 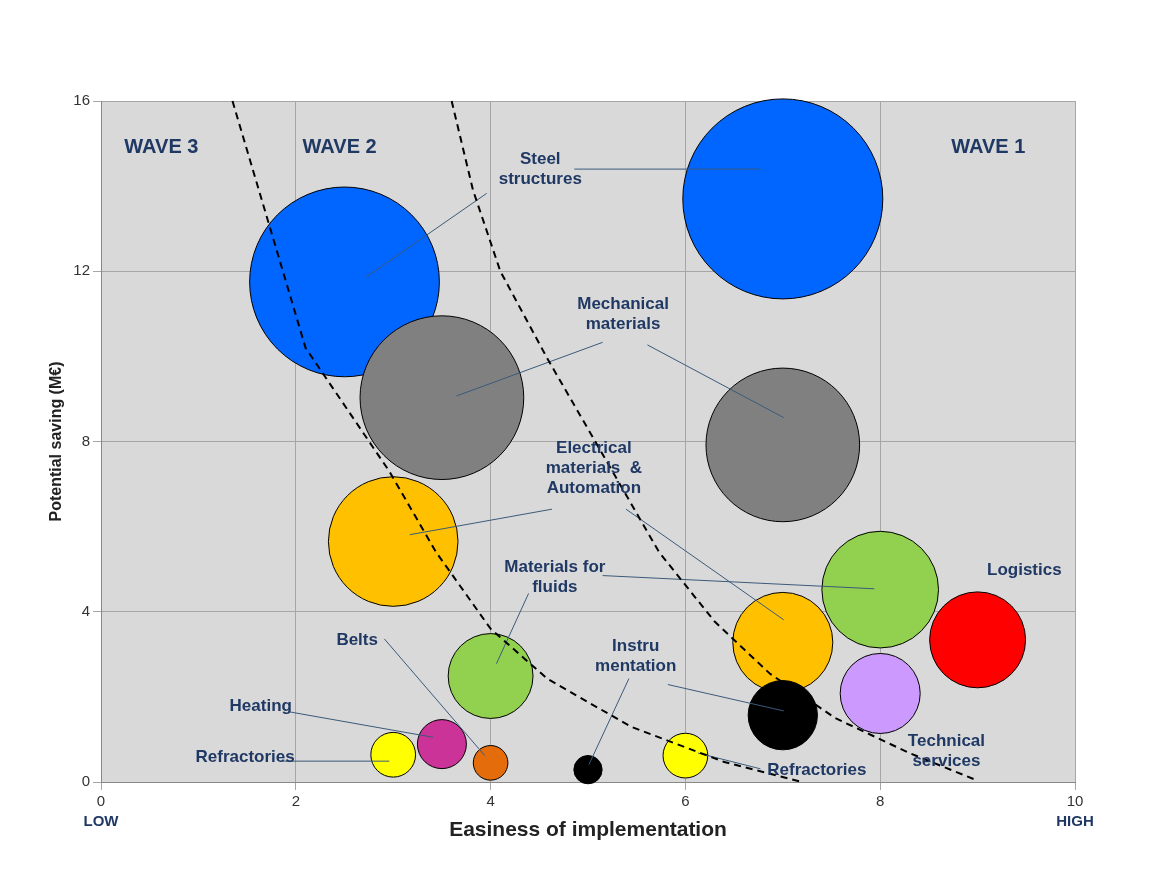 I want to click on x-tick-label: 8, so click(x=880, y=801).